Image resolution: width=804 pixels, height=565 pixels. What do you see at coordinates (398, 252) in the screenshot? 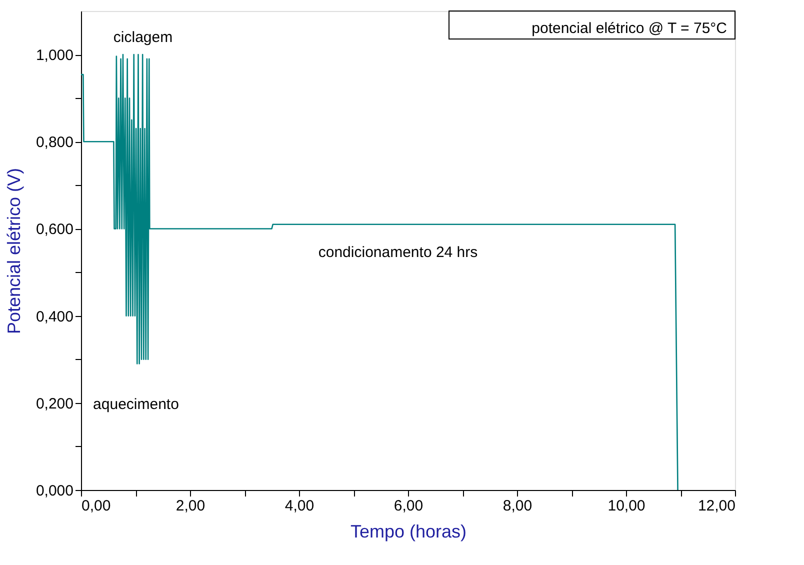
I see `annotation: condicionamento 24 hrs` at bounding box center [398, 252].